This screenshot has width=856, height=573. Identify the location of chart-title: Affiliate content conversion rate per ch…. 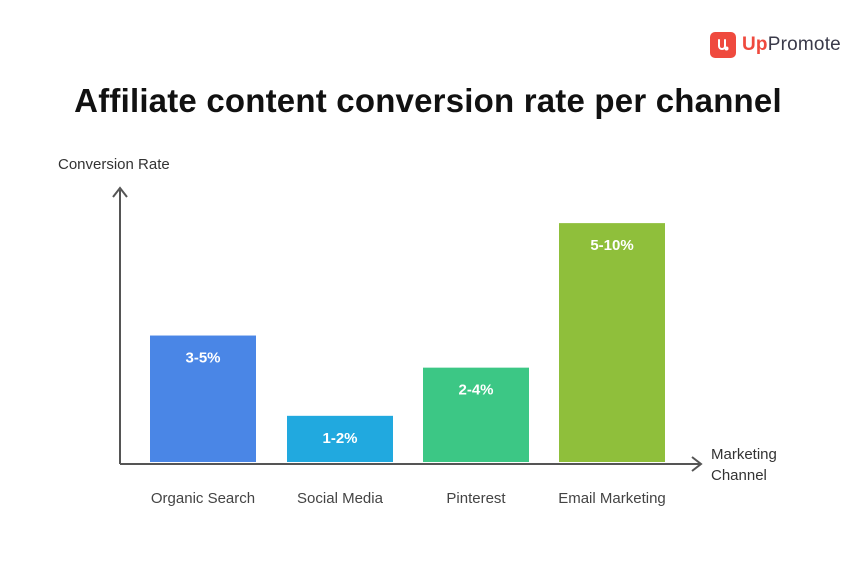
(428, 100).